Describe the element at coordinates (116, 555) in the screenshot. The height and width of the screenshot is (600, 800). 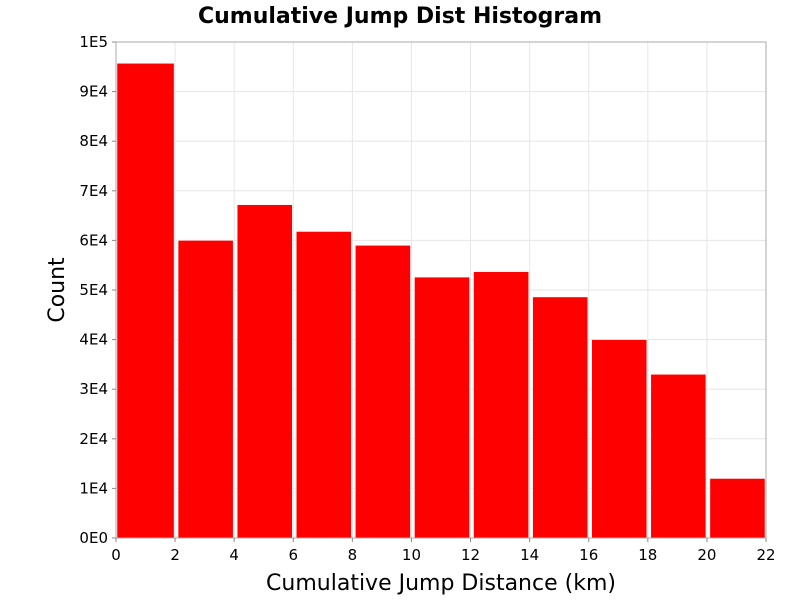
I see `x-tick-label: 0` at that location.